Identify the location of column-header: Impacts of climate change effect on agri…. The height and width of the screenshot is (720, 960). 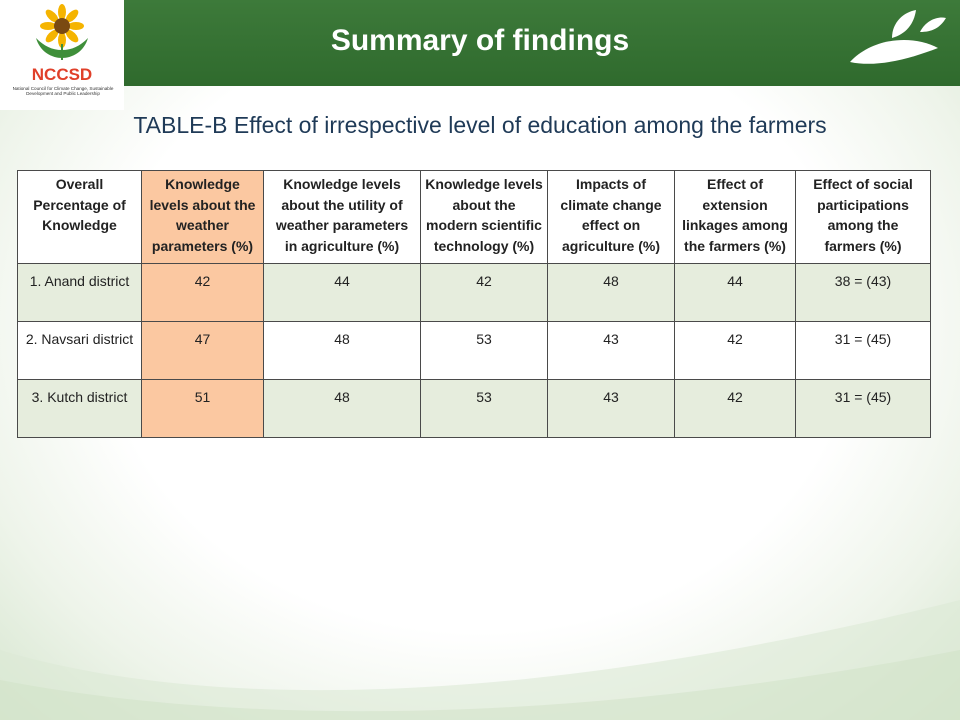
(611, 217).